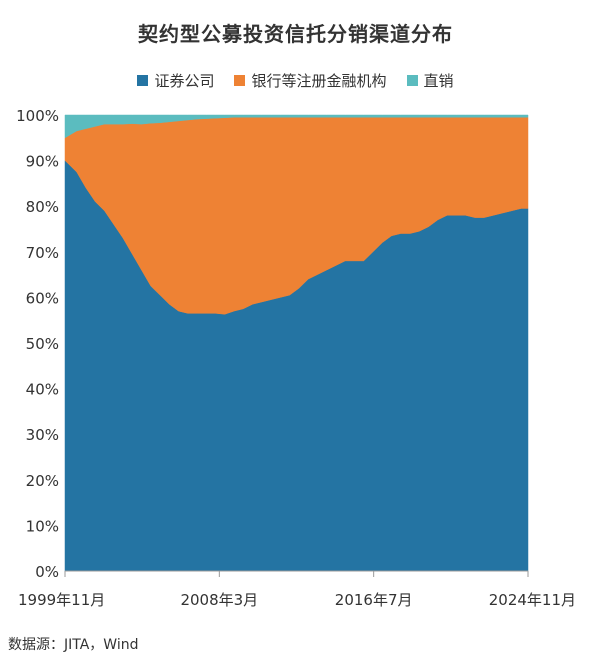 The image size is (591, 667). What do you see at coordinates (42, 526) in the screenshot?
I see `y-tick-label: 10%` at bounding box center [42, 526].